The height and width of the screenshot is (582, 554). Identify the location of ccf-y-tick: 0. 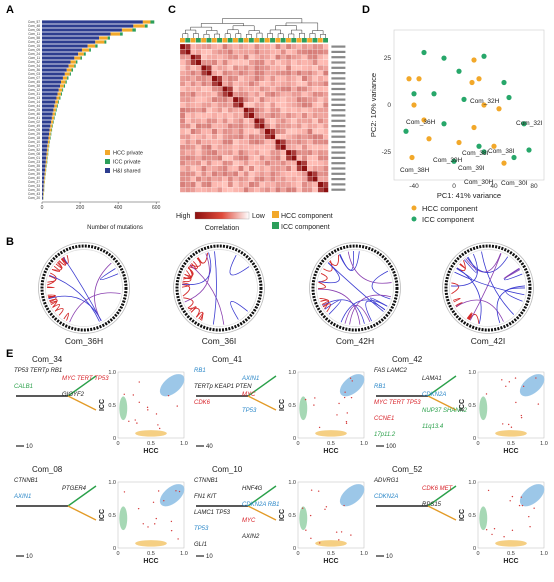
(294, 439).